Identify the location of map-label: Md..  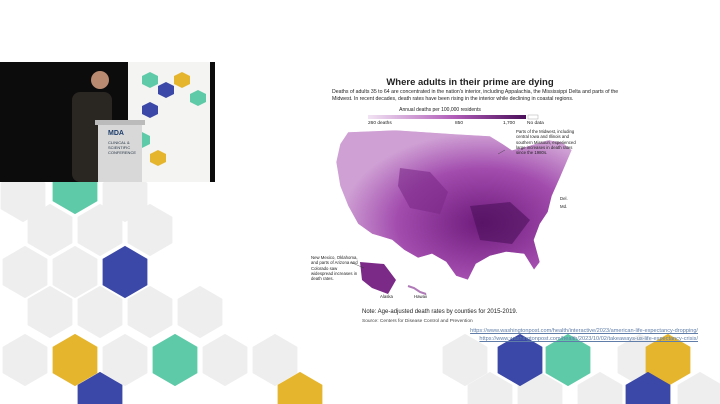
(564, 206).